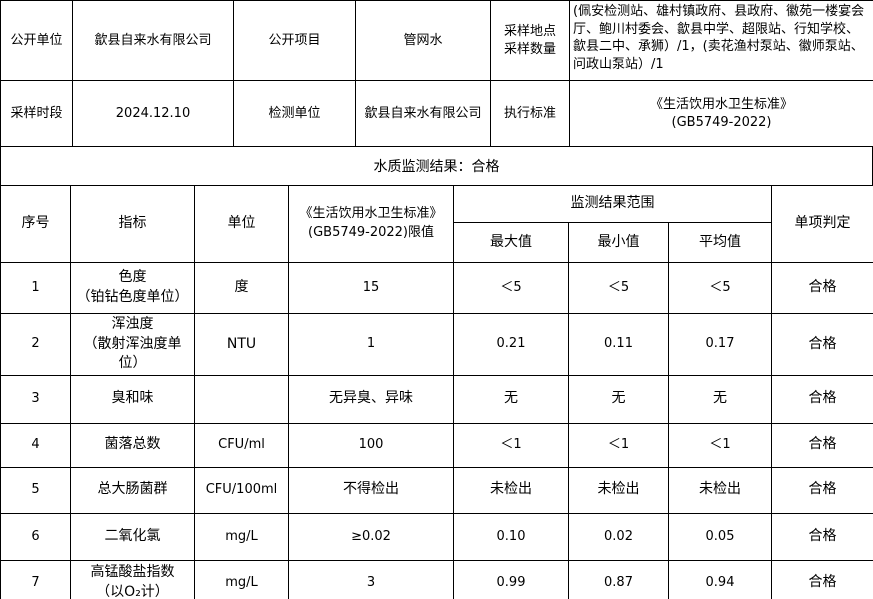 Image resolution: width=873 pixels, height=599 pixels. I want to click on value-project: 管网水, so click(423, 40).